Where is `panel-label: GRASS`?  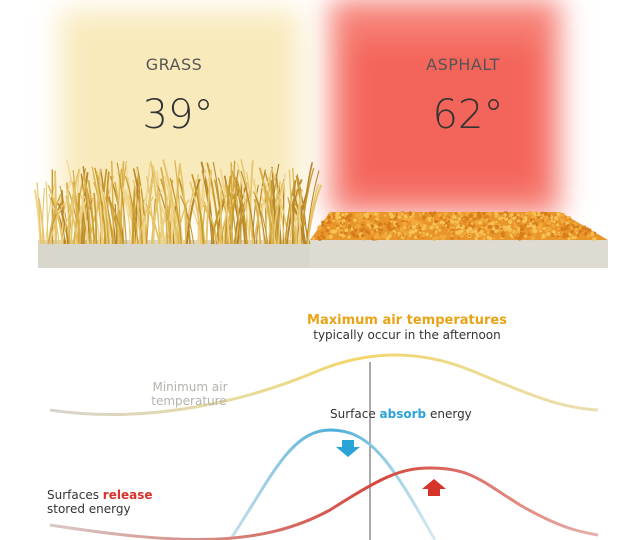 panel-label: GRASS is located at coordinates (174, 64).